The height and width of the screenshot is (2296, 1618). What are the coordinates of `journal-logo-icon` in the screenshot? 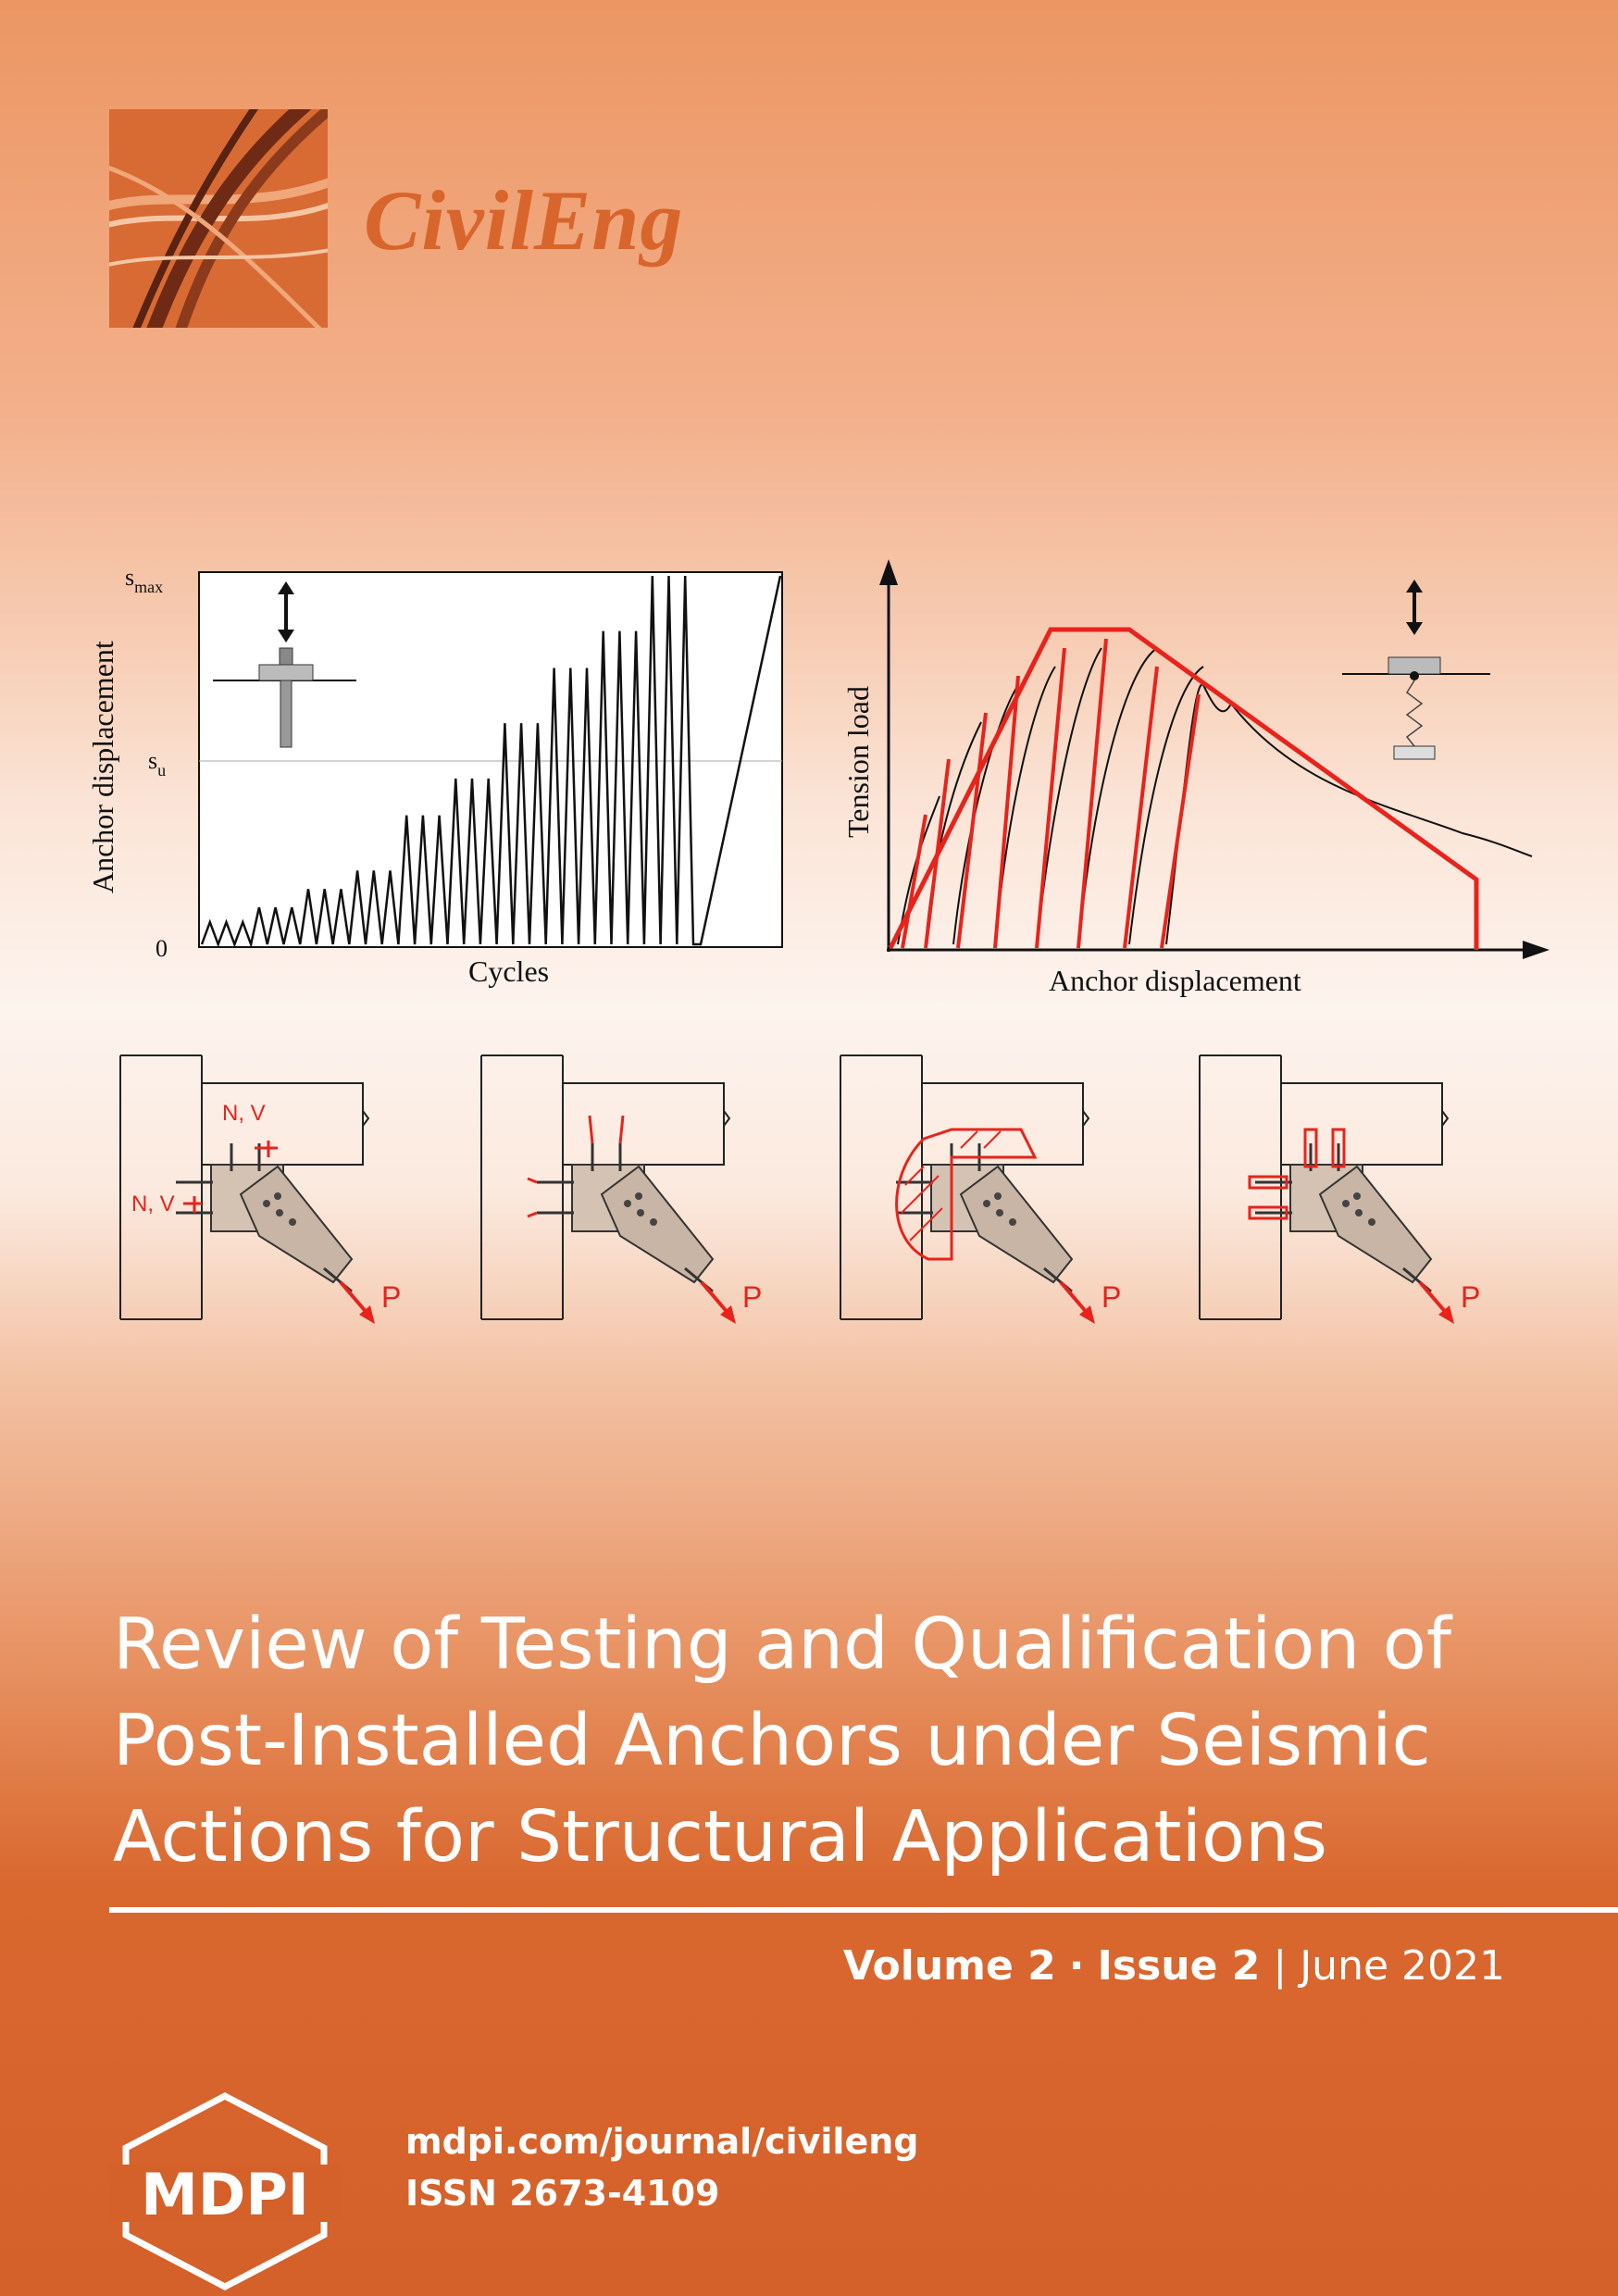 It's located at (218, 218).